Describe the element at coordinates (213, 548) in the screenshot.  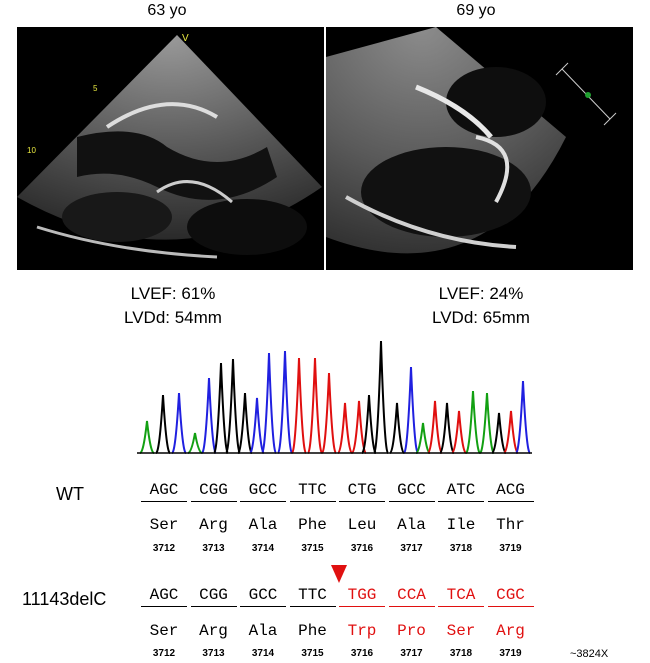
I see `wt-residue-number: 3713` at that location.